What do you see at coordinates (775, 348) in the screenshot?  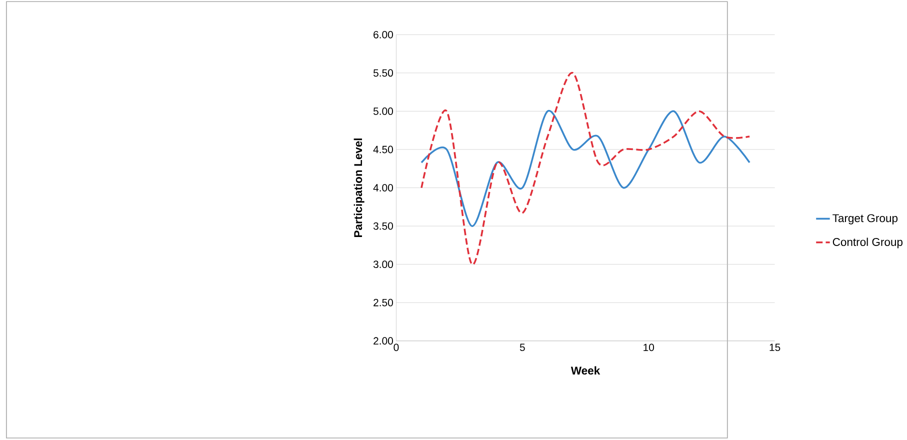 I see `x-tick-label: 15` at bounding box center [775, 348].